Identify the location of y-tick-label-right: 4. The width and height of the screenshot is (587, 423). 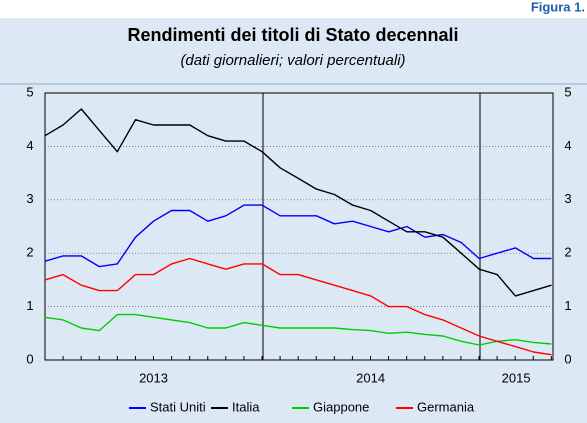
(567, 145).